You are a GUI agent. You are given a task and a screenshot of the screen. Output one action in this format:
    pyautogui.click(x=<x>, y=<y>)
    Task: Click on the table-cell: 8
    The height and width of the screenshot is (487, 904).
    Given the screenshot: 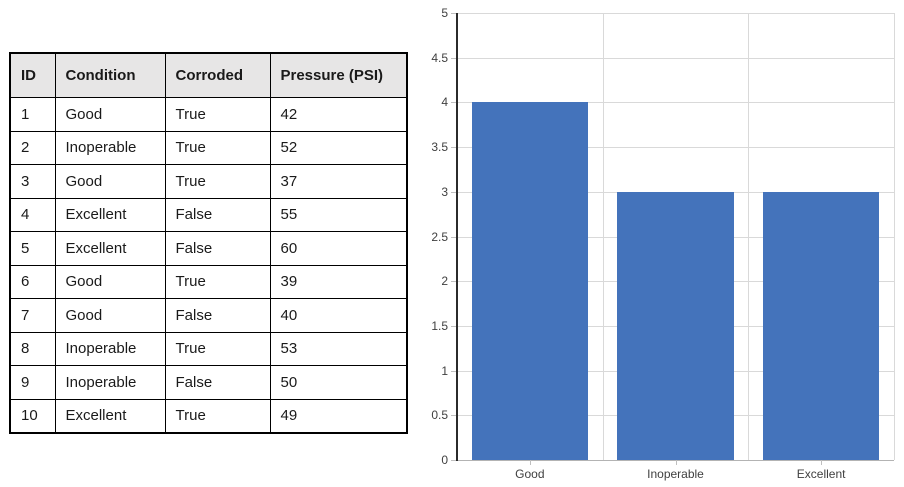 What is the action you would take?
    pyautogui.click(x=32, y=348)
    